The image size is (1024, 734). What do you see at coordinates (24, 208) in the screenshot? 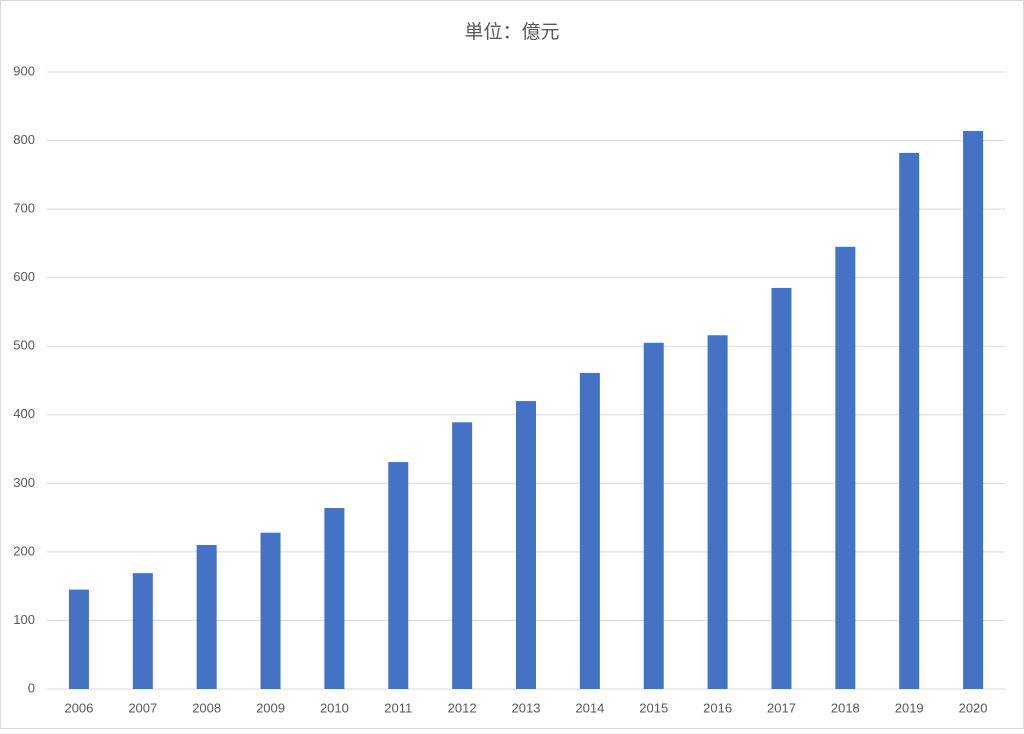
I see `y-tick-label: 700` at bounding box center [24, 208].